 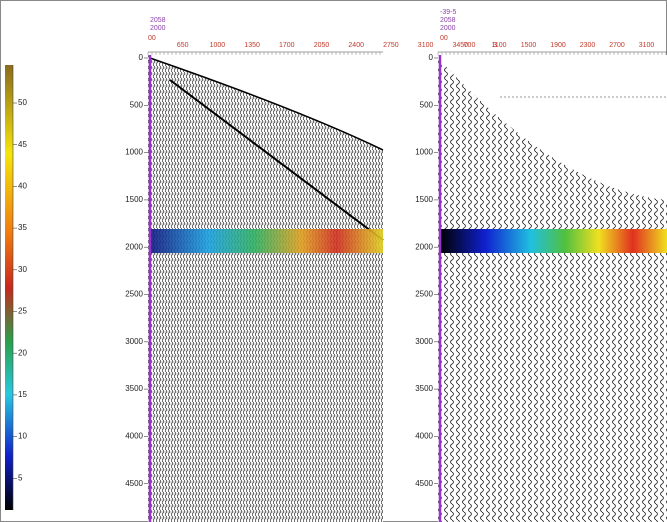 I want to click on x-label: 650, so click(x=183, y=45).